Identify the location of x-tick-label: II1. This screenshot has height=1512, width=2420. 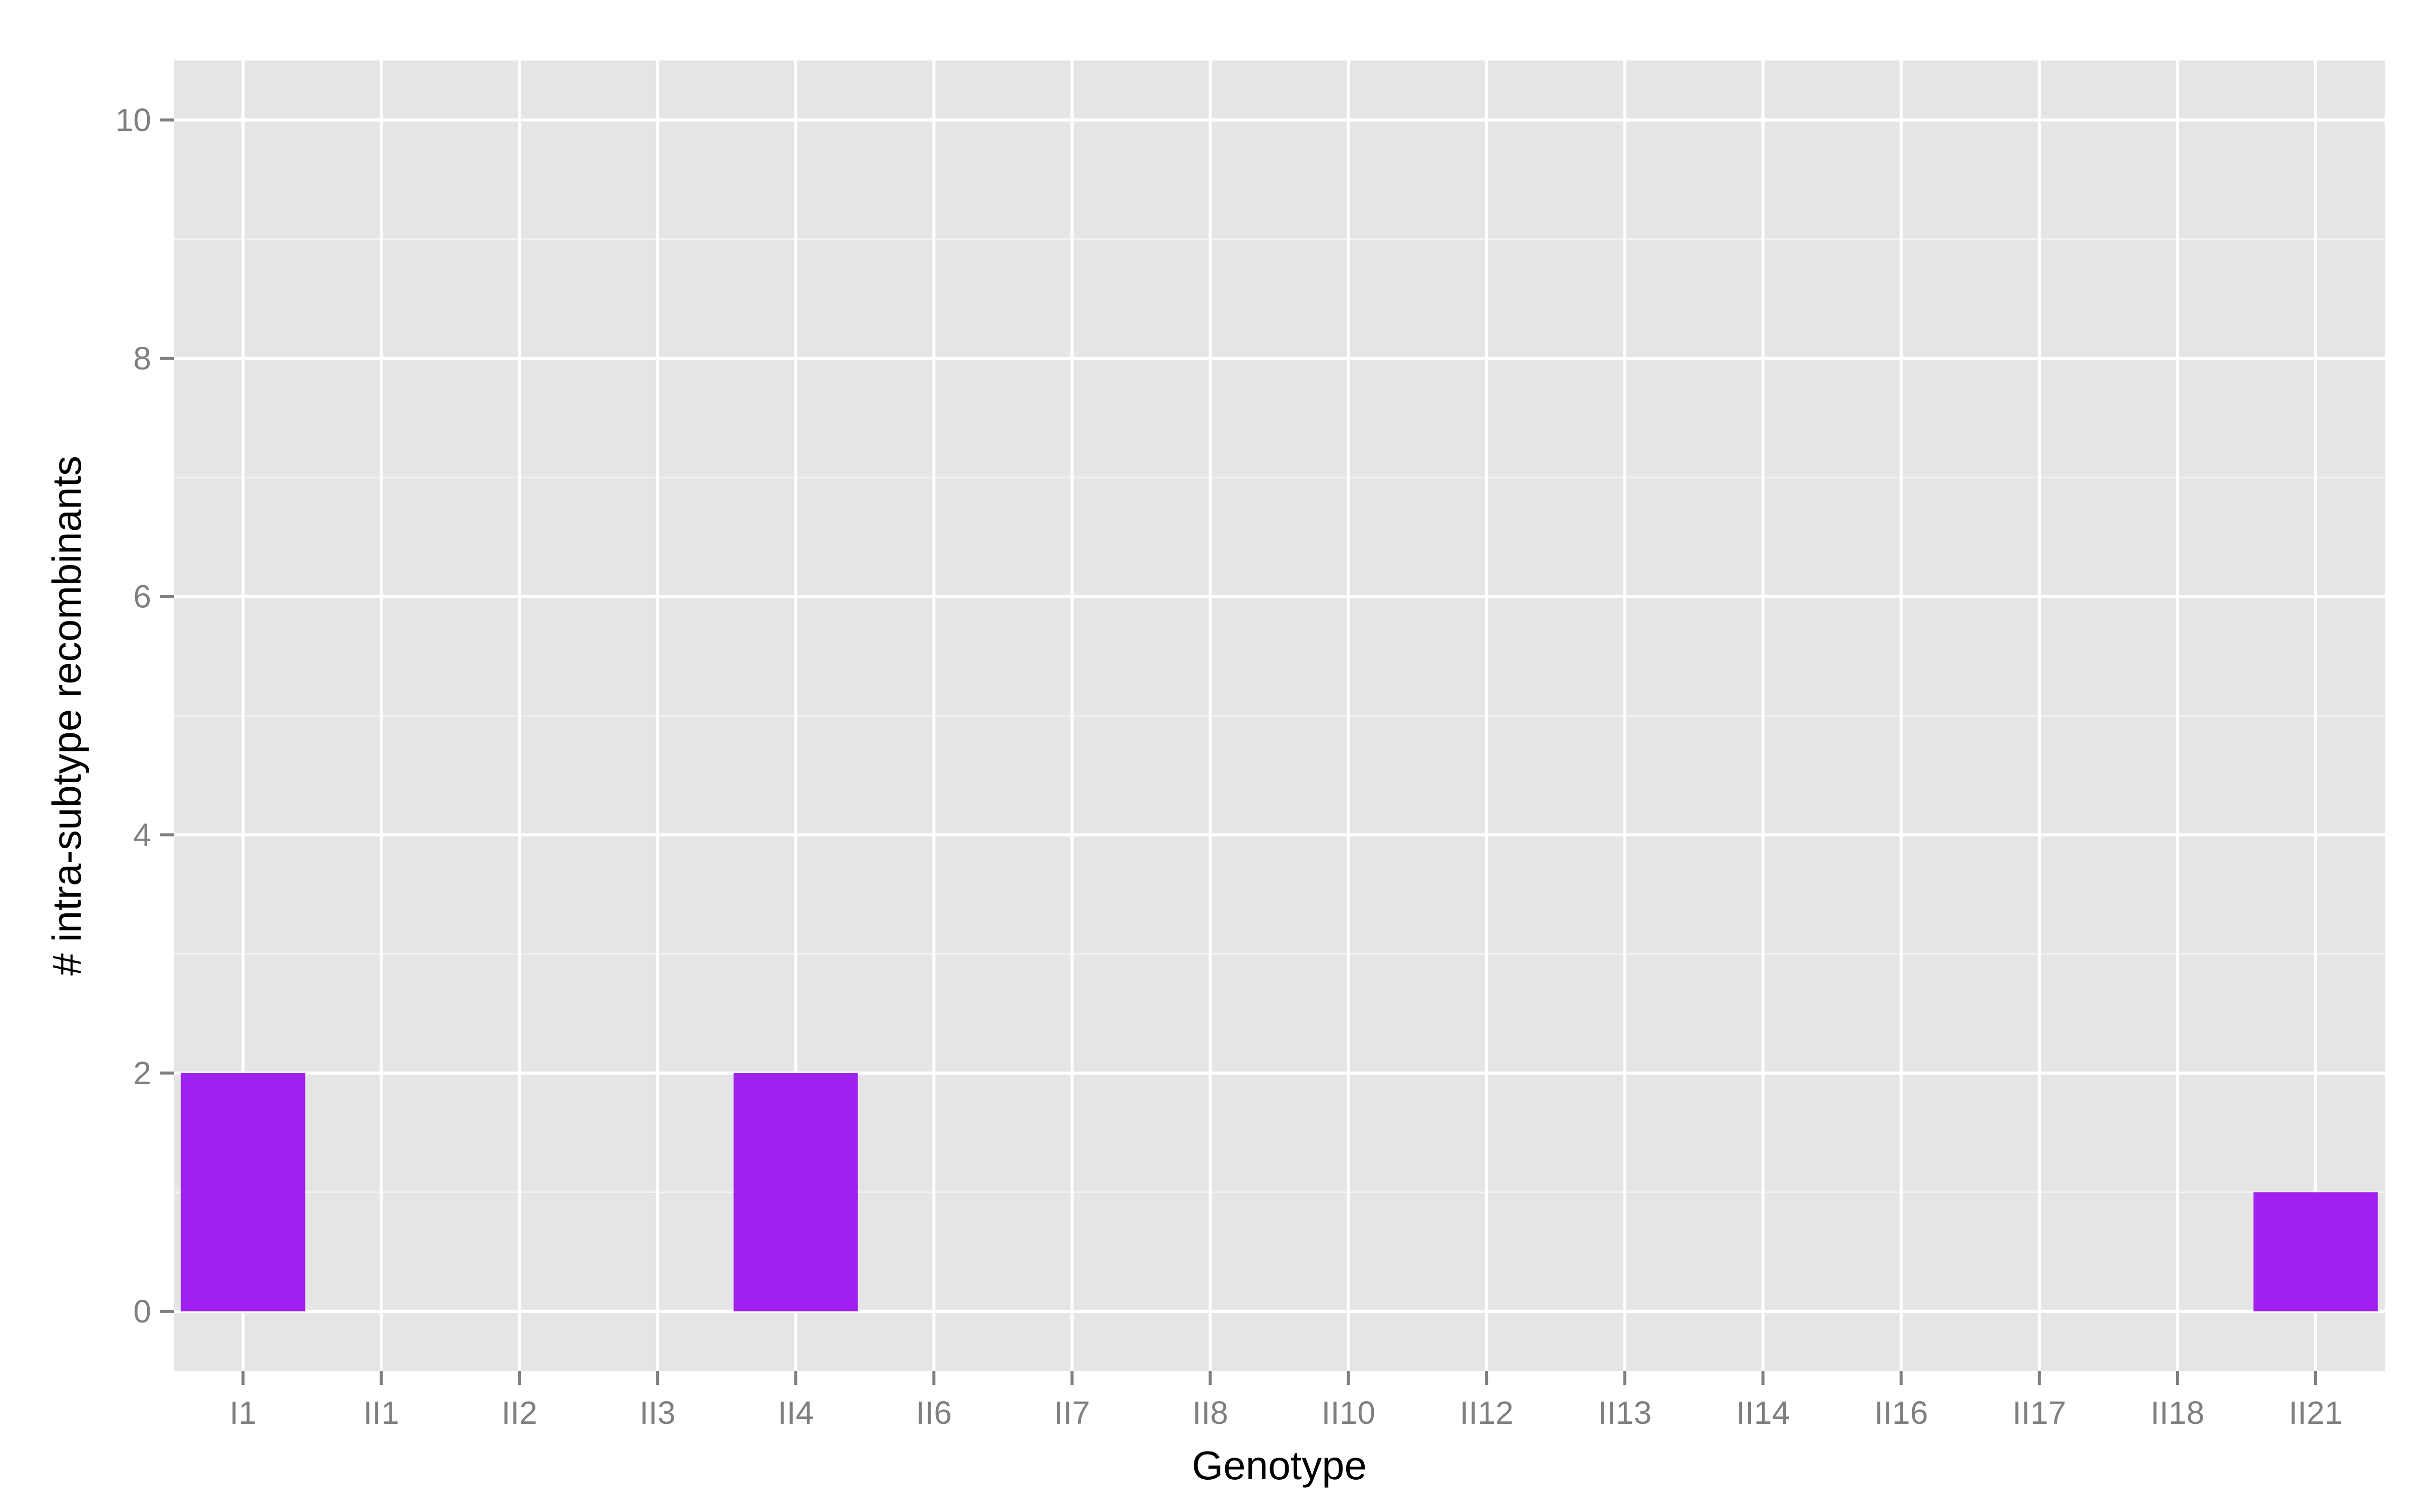
(381, 1413).